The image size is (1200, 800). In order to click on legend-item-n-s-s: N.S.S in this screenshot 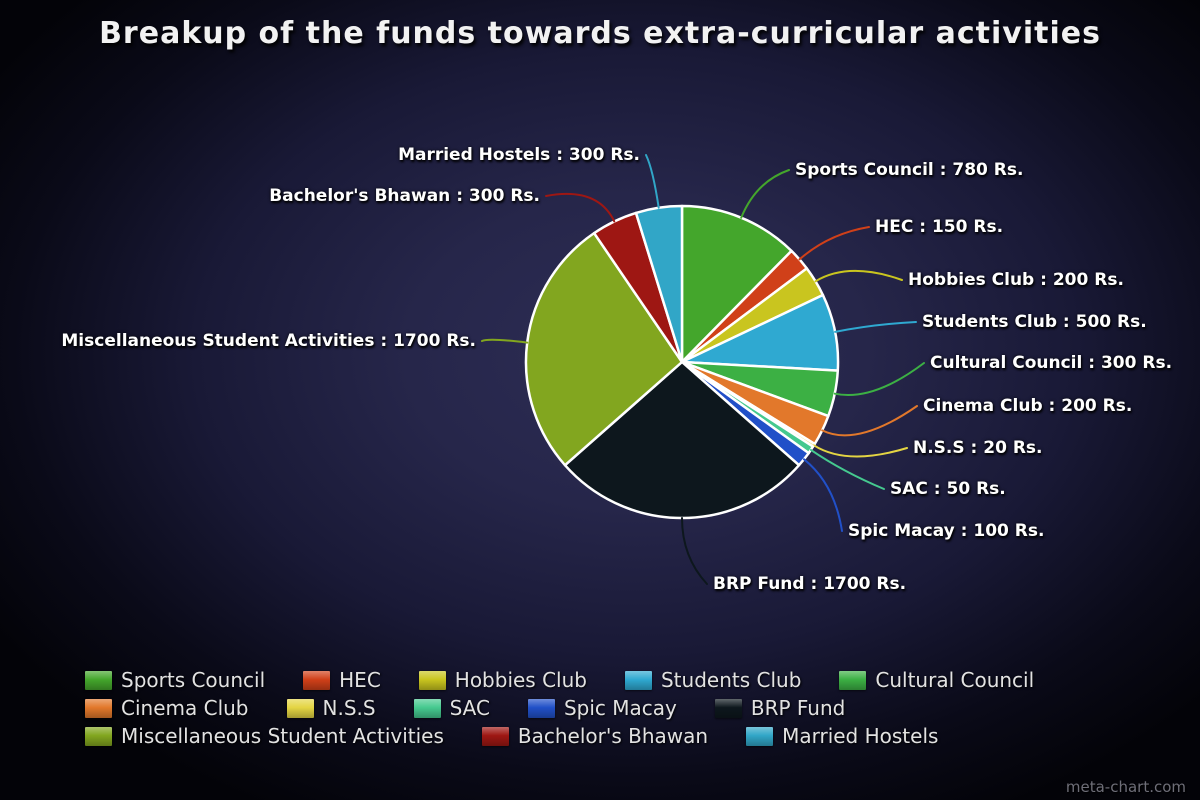, I will do `click(331, 708)`.